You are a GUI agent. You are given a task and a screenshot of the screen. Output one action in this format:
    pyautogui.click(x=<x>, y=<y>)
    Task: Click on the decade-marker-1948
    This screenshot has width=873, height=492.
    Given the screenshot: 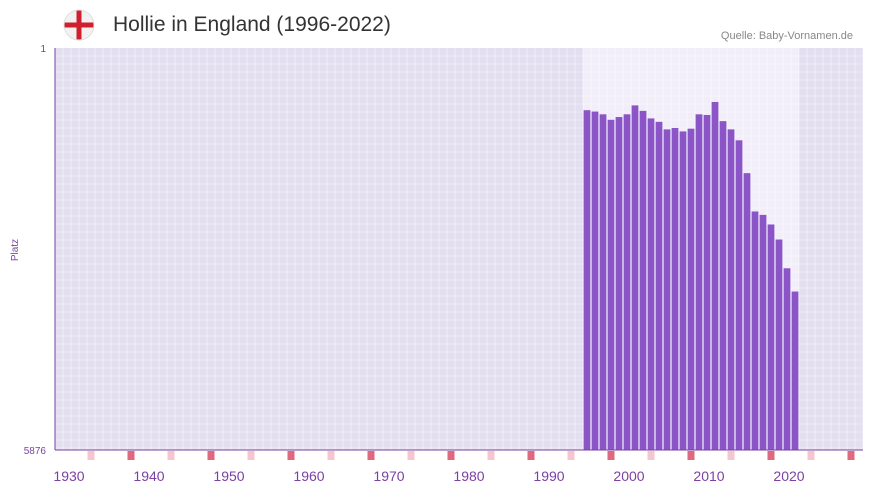 What is the action you would take?
    pyautogui.click(x=211, y=455)
    